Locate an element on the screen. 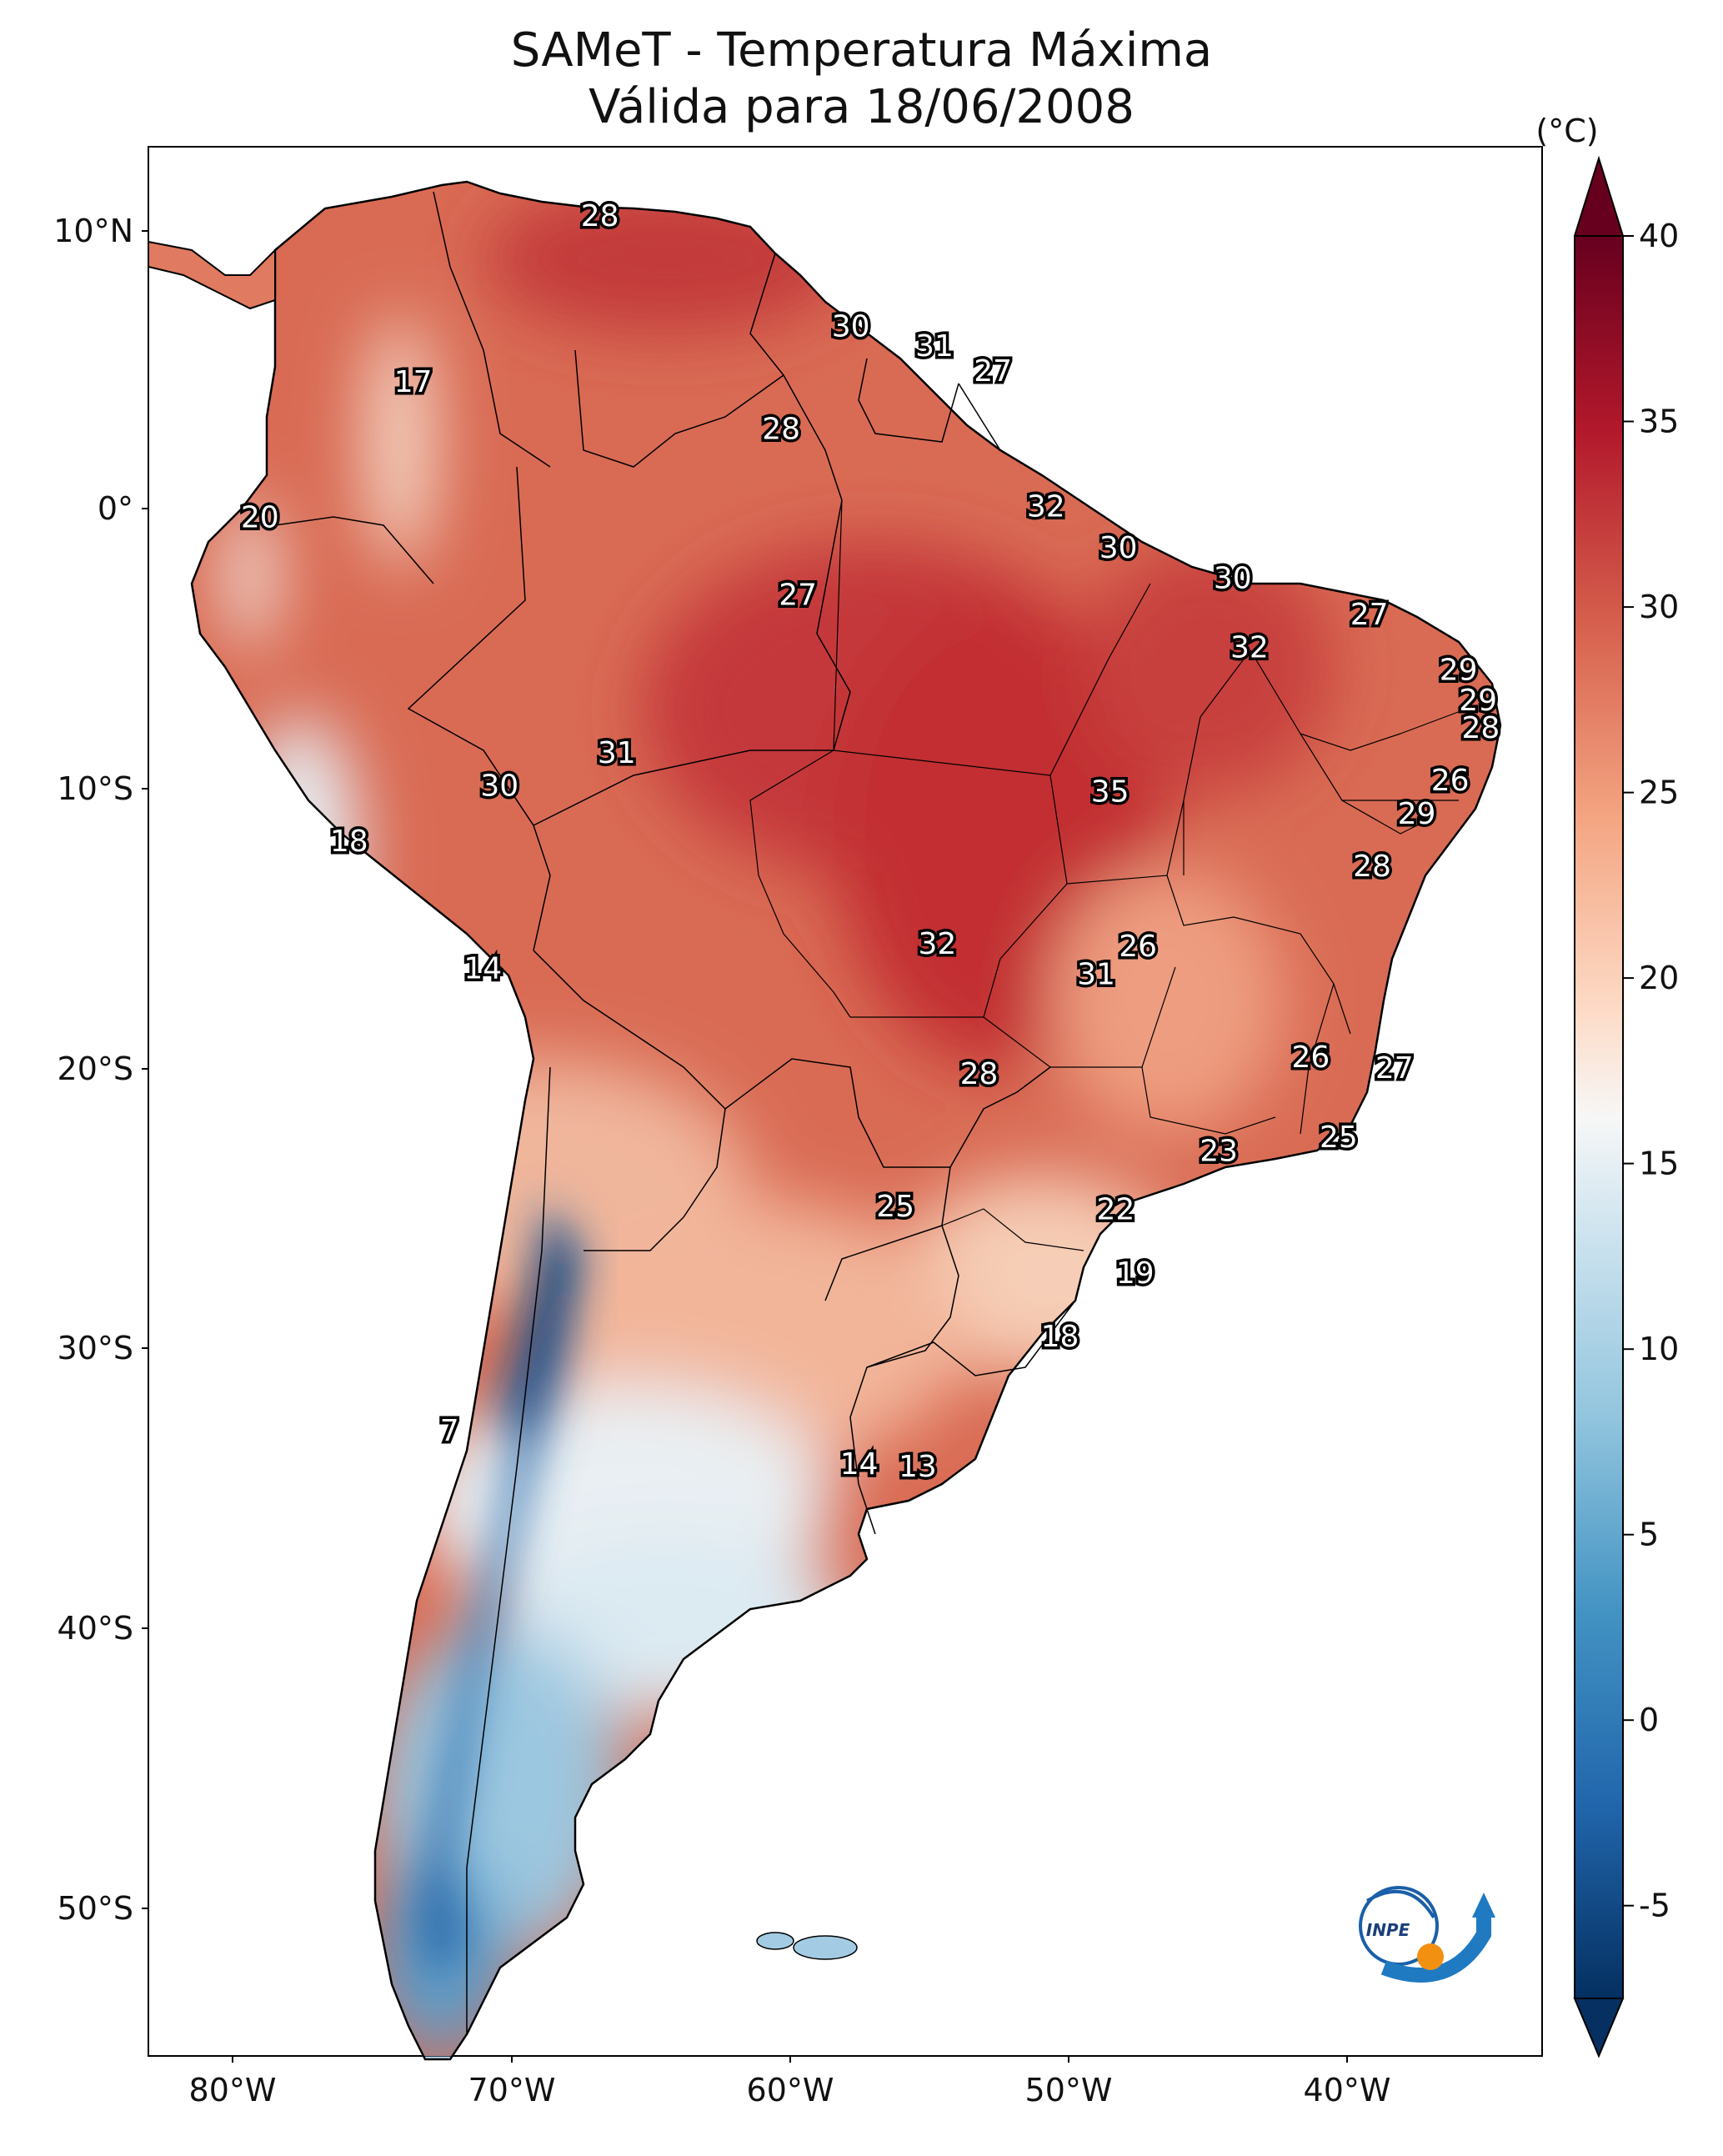  colorbar-tick-label: 5 is located at coordinates (1649, 1535).